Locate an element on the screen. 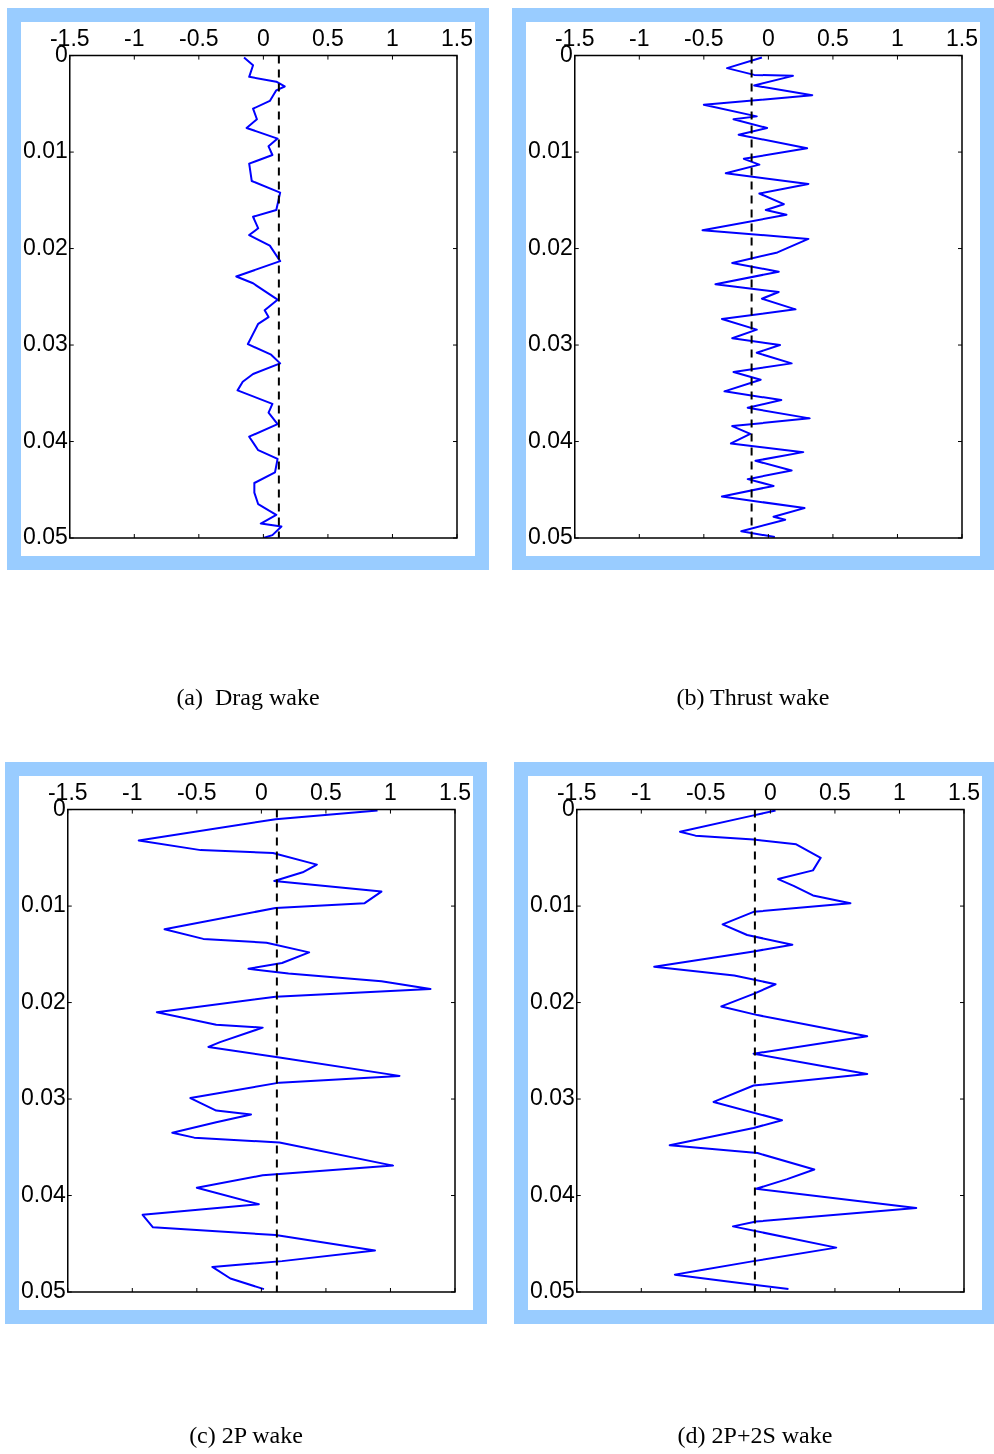 This screenshot has width=994, height=1454. text: (c) 2P wake is located at coordinates (246, 1435).